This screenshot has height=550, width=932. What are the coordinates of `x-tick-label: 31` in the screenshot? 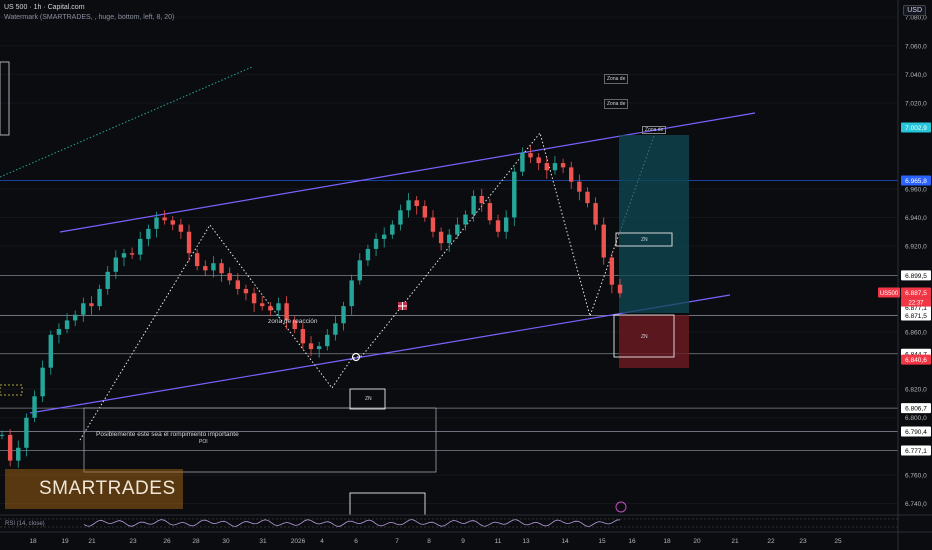 It's located at (263, 541).